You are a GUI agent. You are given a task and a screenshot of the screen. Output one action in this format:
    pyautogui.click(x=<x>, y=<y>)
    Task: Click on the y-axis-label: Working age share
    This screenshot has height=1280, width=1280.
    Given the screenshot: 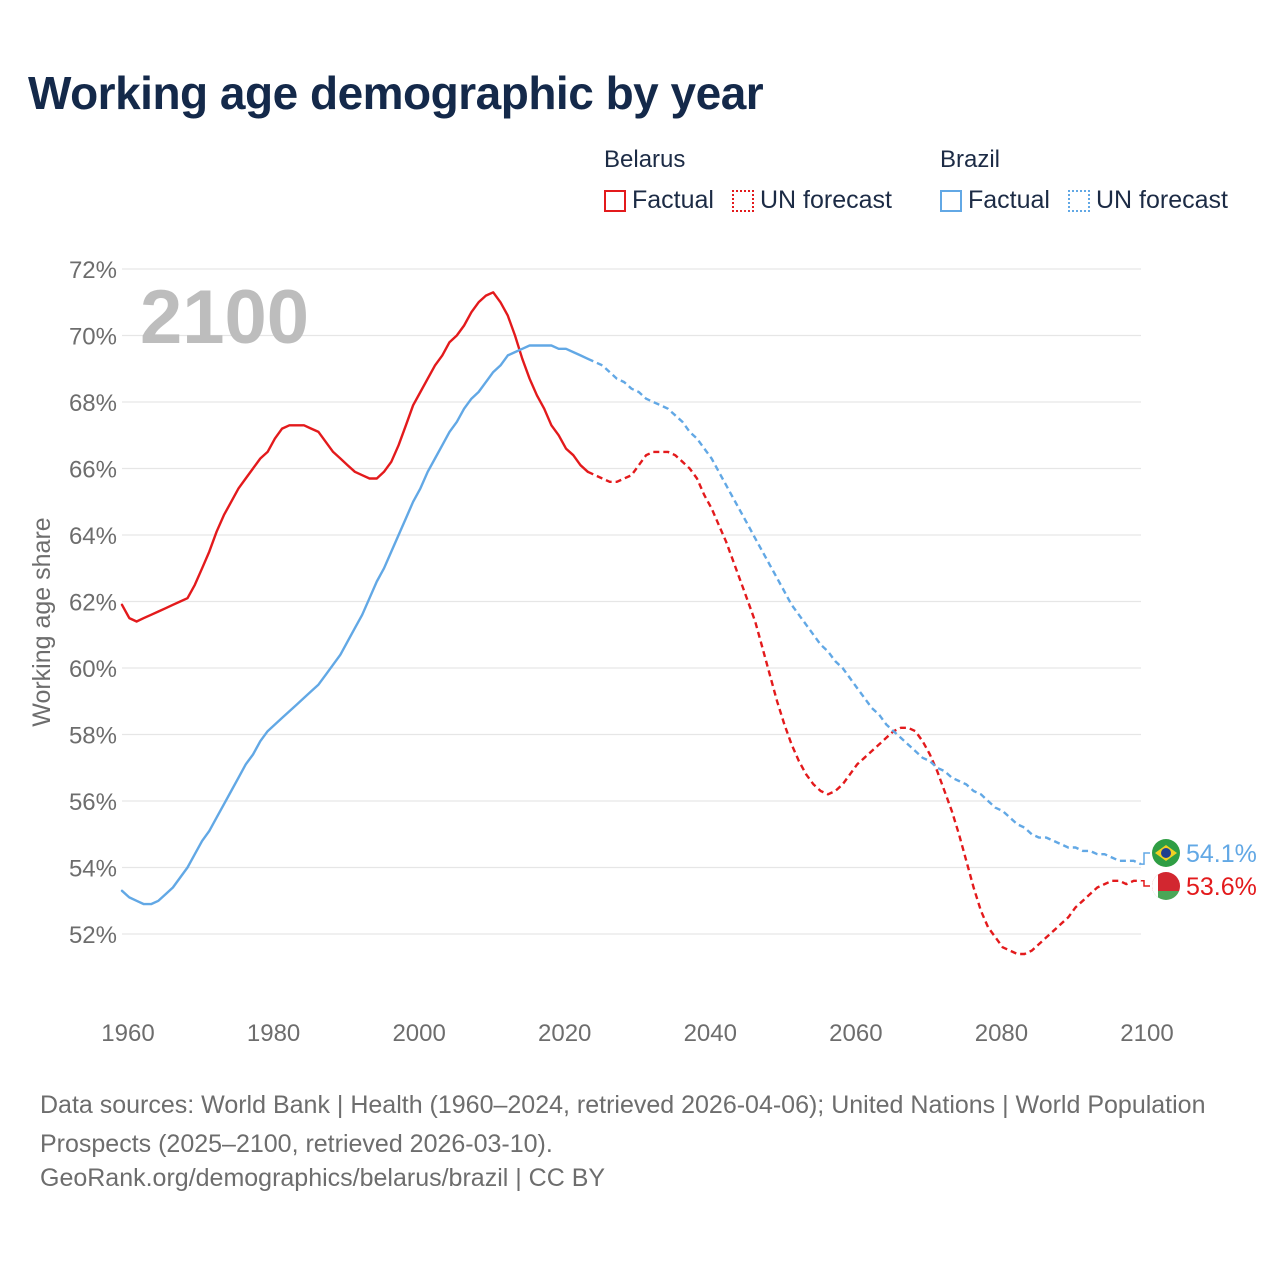 What is the action you would take?
    pyautogui.click(x=42, y=621)
    